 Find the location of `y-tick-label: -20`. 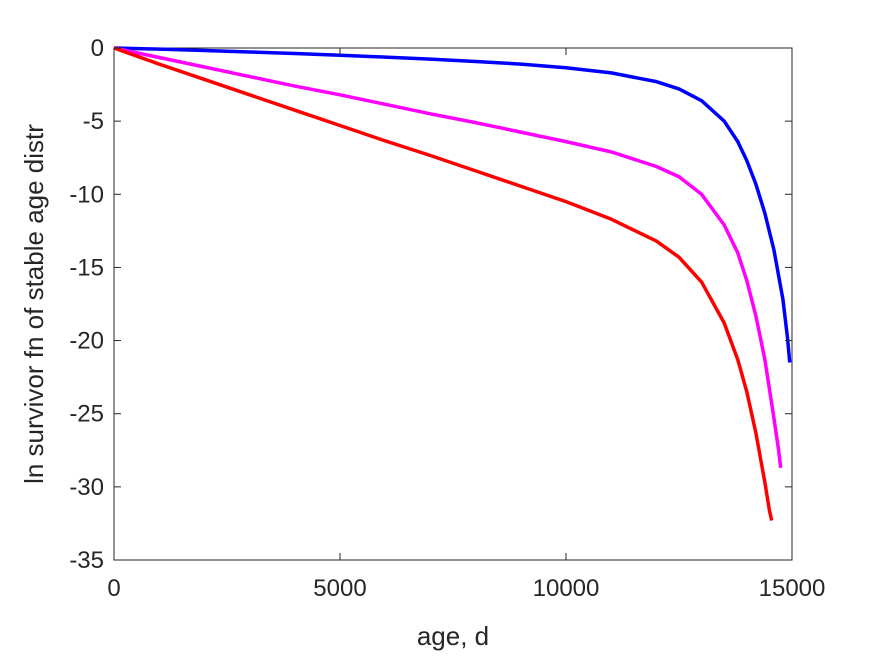

y-tick-label: -20 is located at coordinates (86, 341).